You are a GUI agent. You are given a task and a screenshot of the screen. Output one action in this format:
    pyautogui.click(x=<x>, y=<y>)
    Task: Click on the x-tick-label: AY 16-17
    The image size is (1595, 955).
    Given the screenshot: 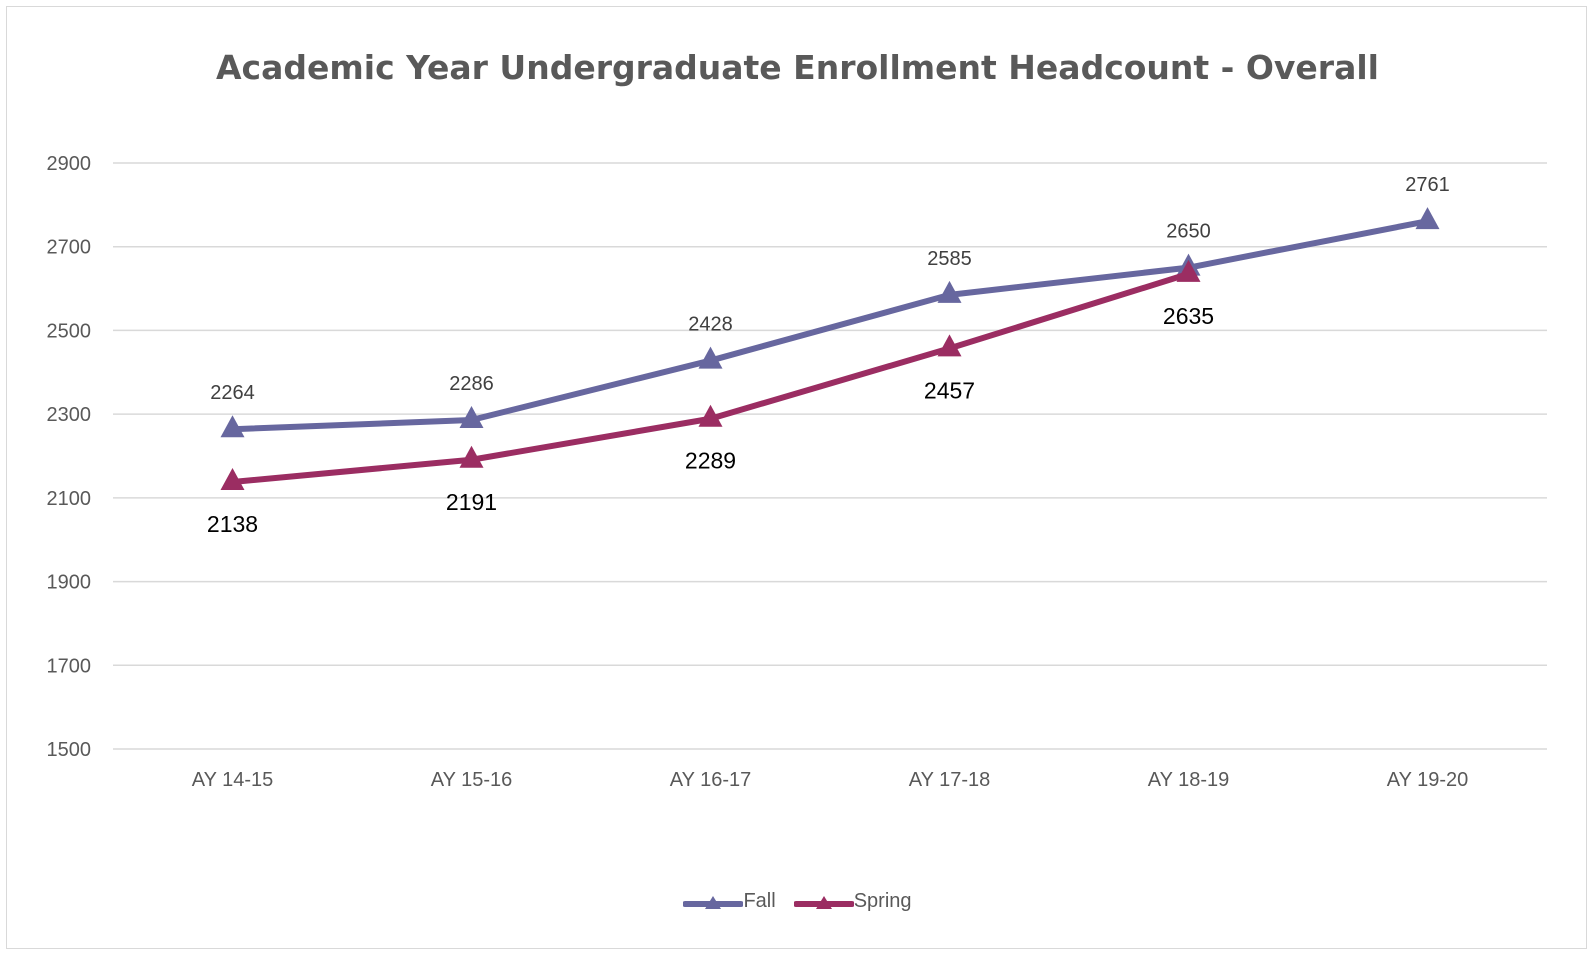 What is the action you would take?
    pyautogui.click(x=711, y=780)
    